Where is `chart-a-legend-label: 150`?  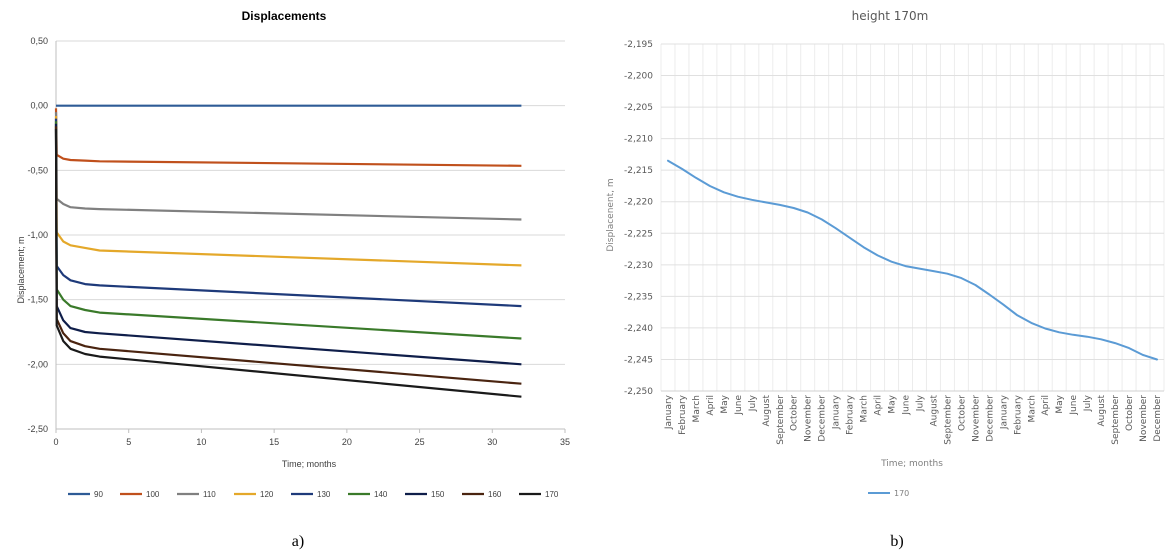
chart-a-legend-label: 150 is located at coordinates (438, 494).